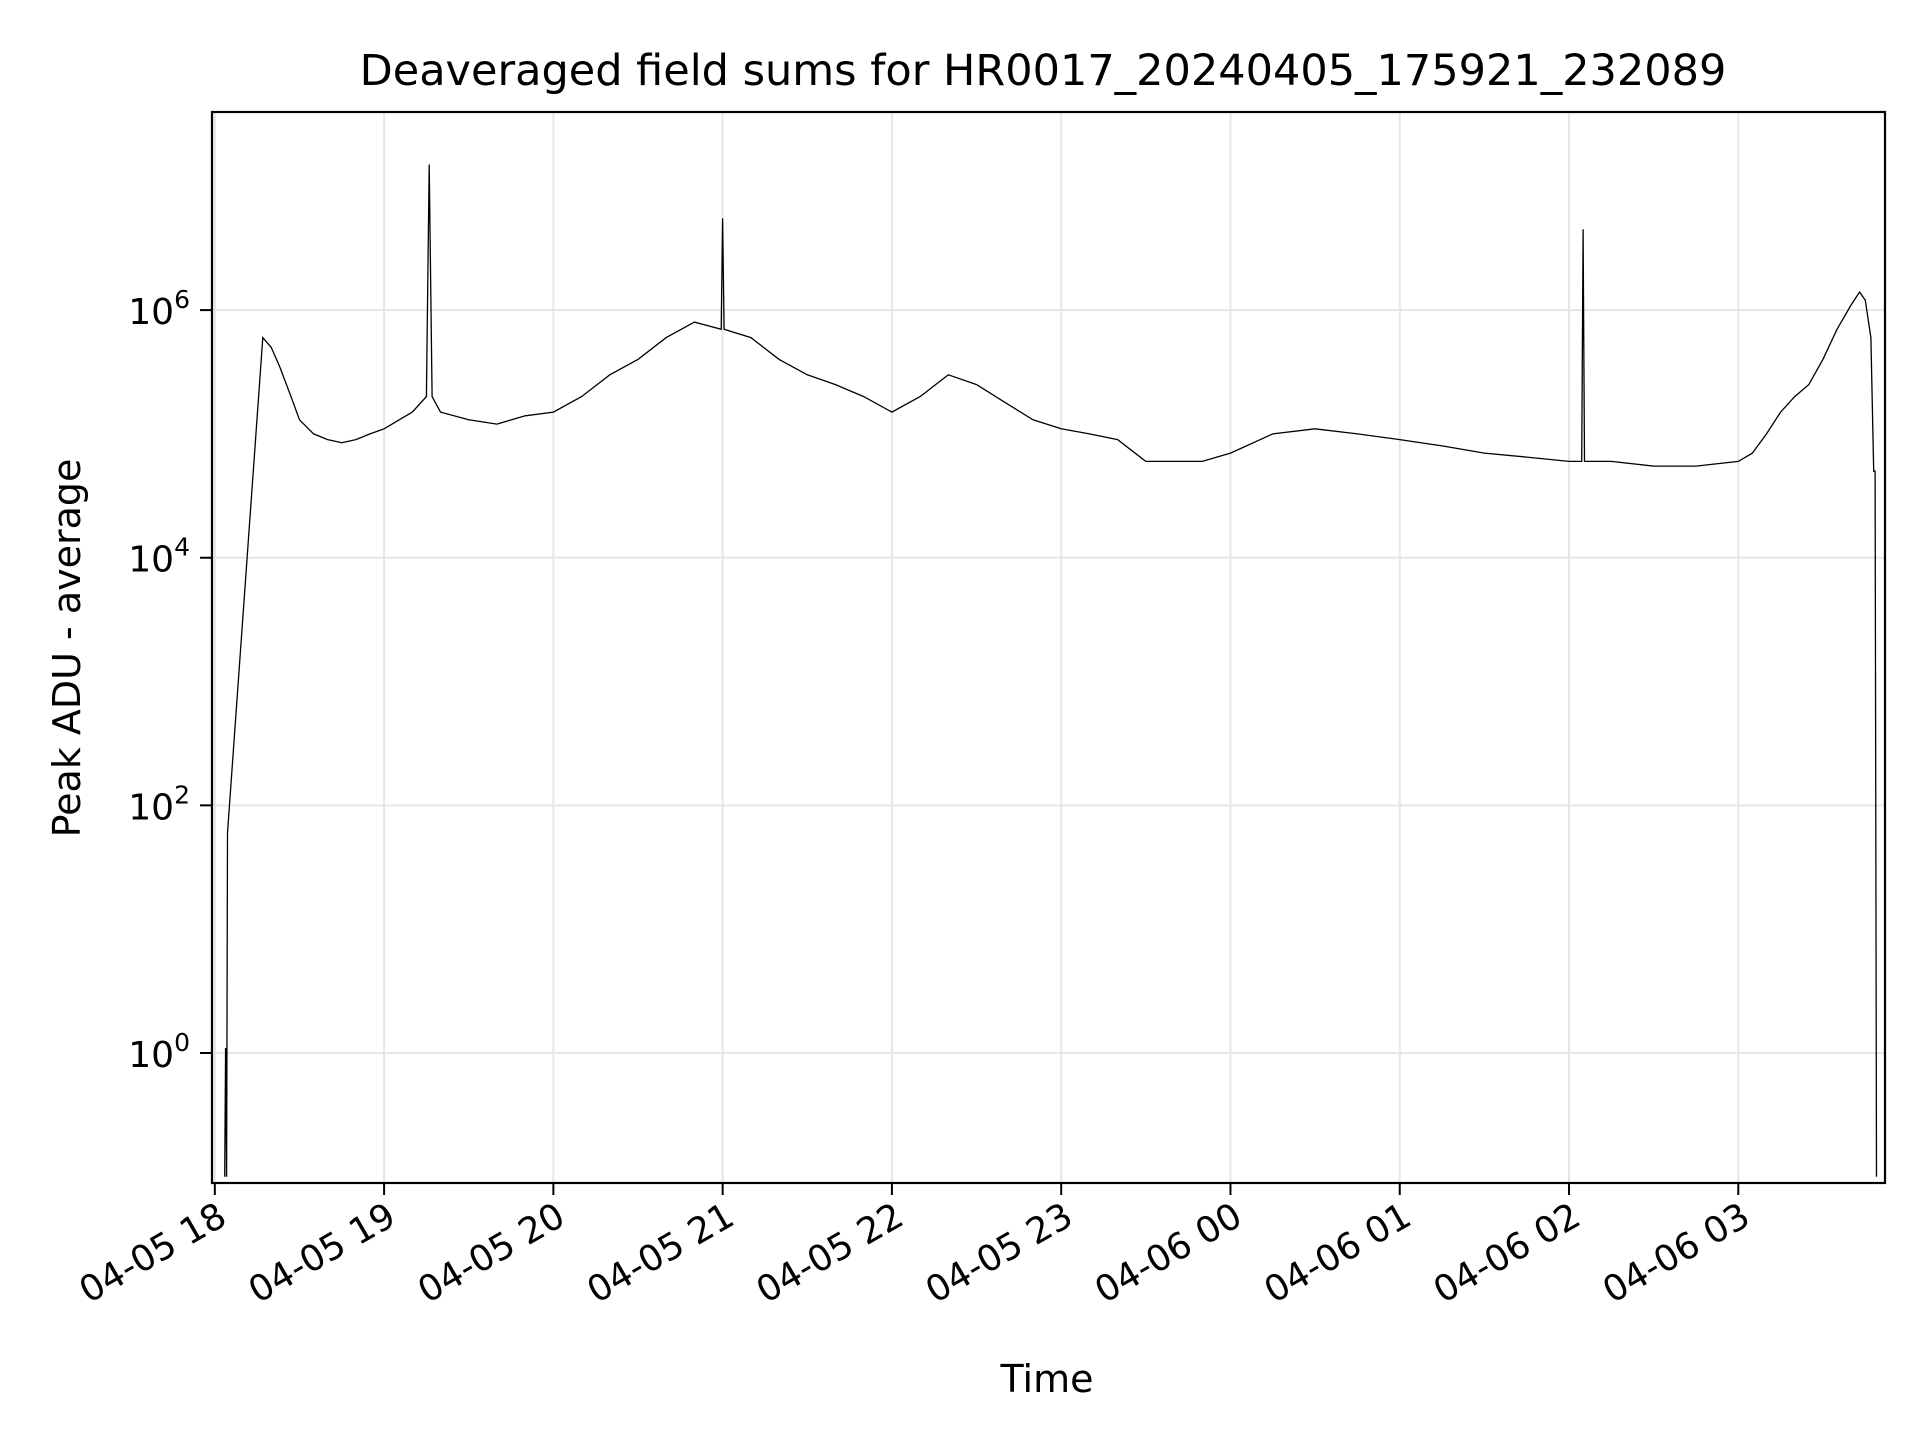  I want to click on x-axis-label: Time, so click(1047, 1379).